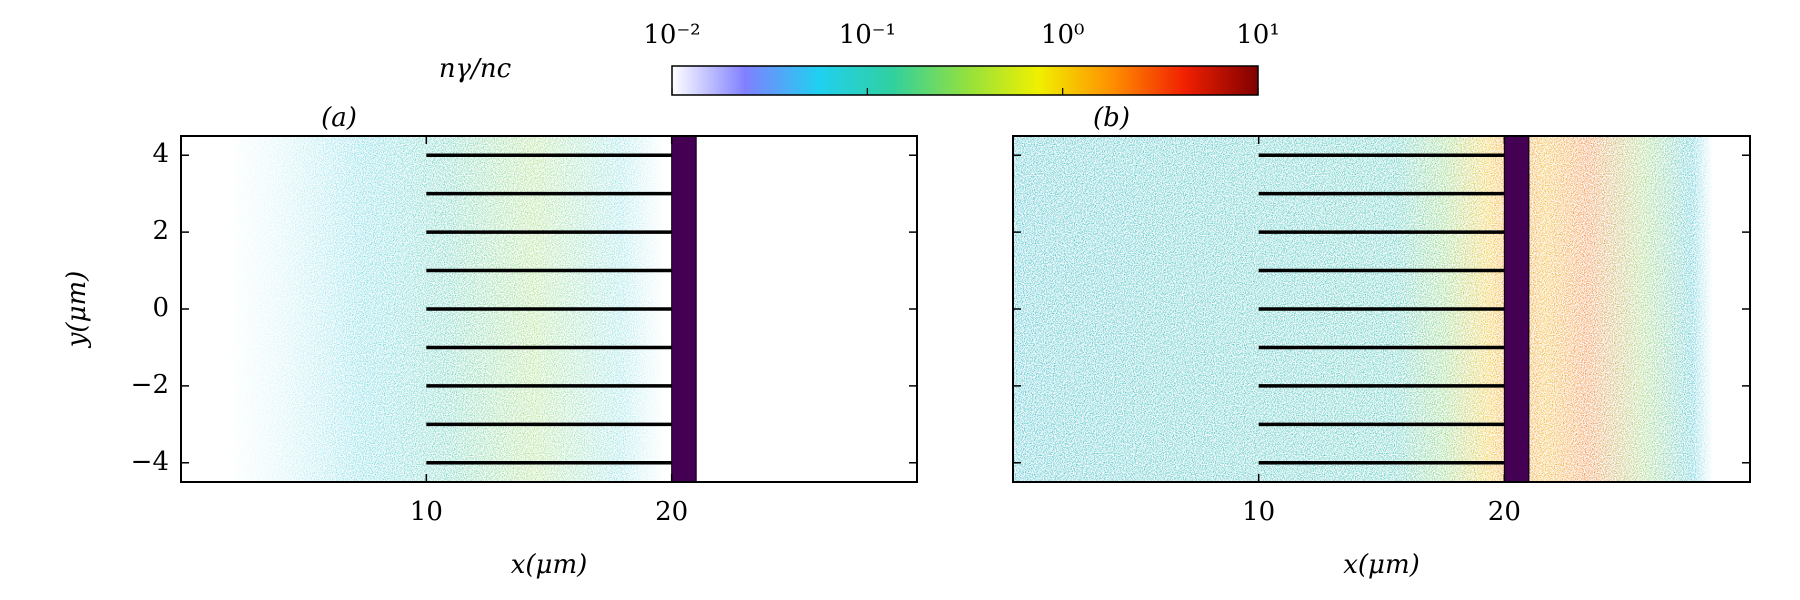  Describe the element at coordinates (965, 80) in the screenshot. I see `colorbar` at that location.